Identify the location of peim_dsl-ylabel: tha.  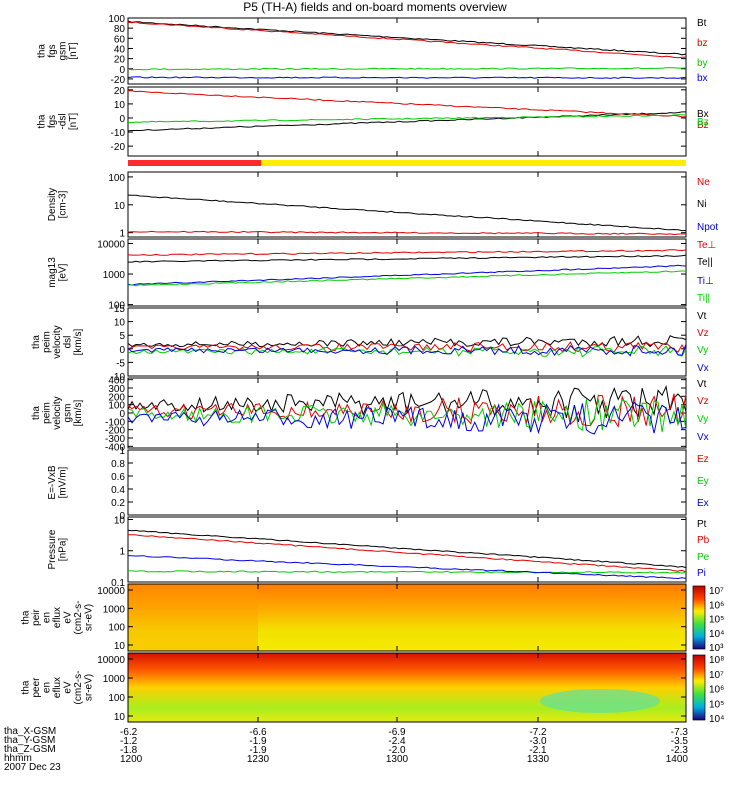
(36, 342).